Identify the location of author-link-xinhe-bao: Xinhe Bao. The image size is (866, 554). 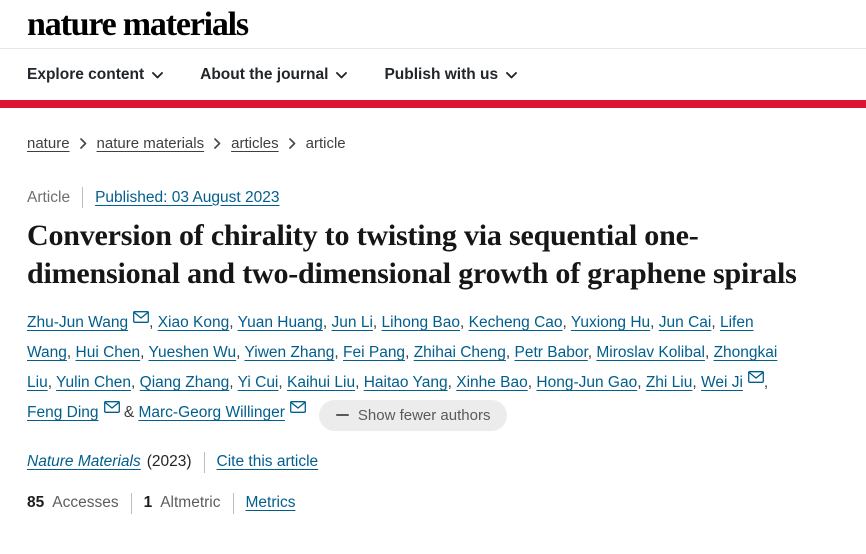
(492, 382).